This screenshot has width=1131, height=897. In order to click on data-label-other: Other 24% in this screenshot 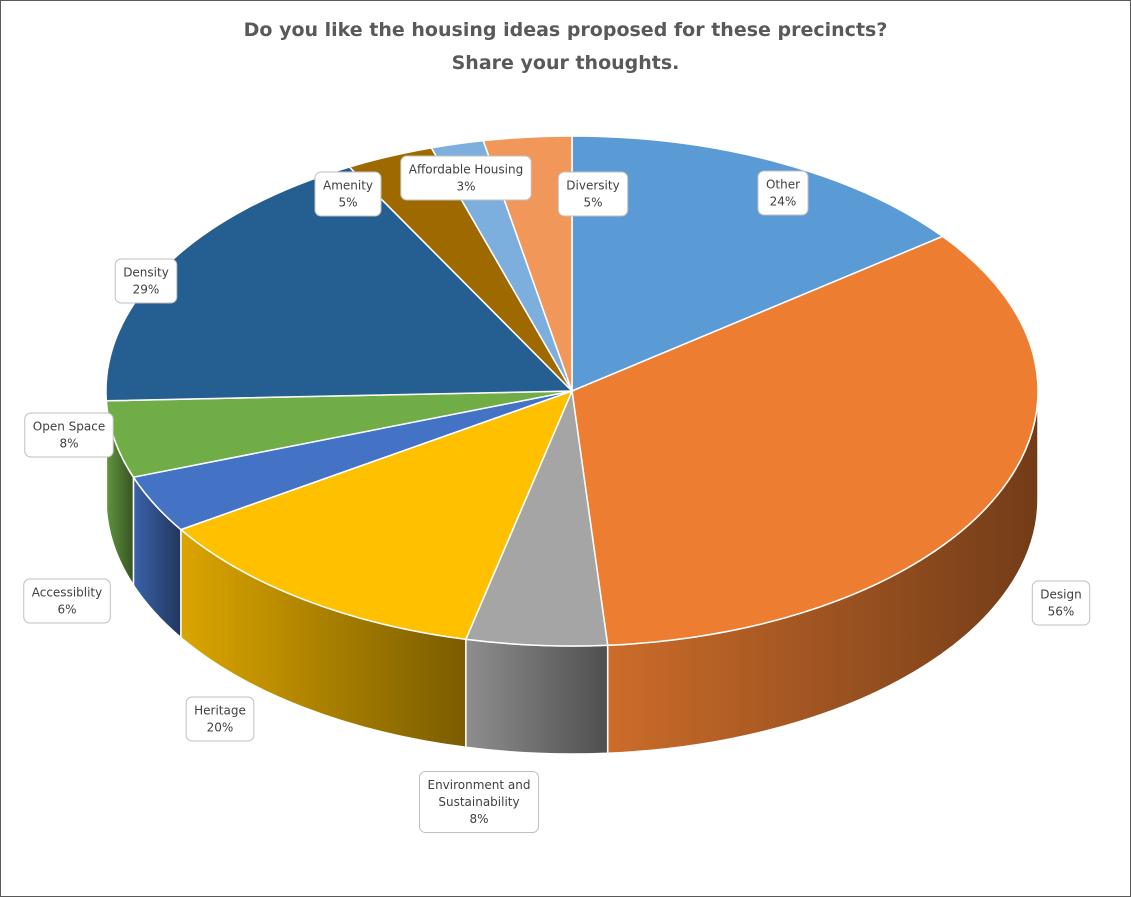, I will do `click(783, 193)`.